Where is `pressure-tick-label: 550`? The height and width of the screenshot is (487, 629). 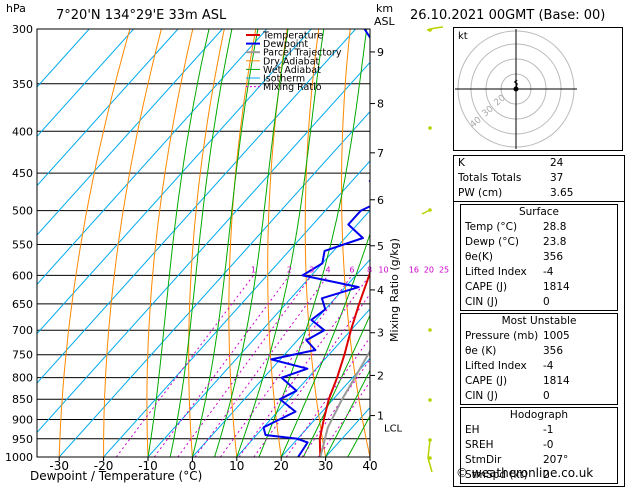 pressure-tick-label: 550 is located at coordinates (22, 244).